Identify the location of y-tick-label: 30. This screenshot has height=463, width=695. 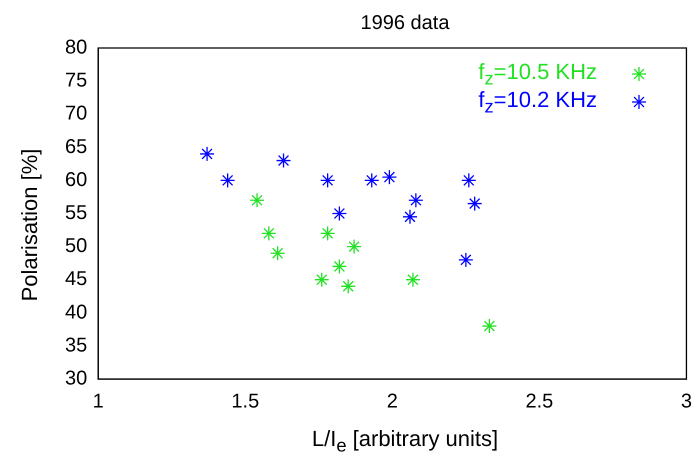
(76, 379).